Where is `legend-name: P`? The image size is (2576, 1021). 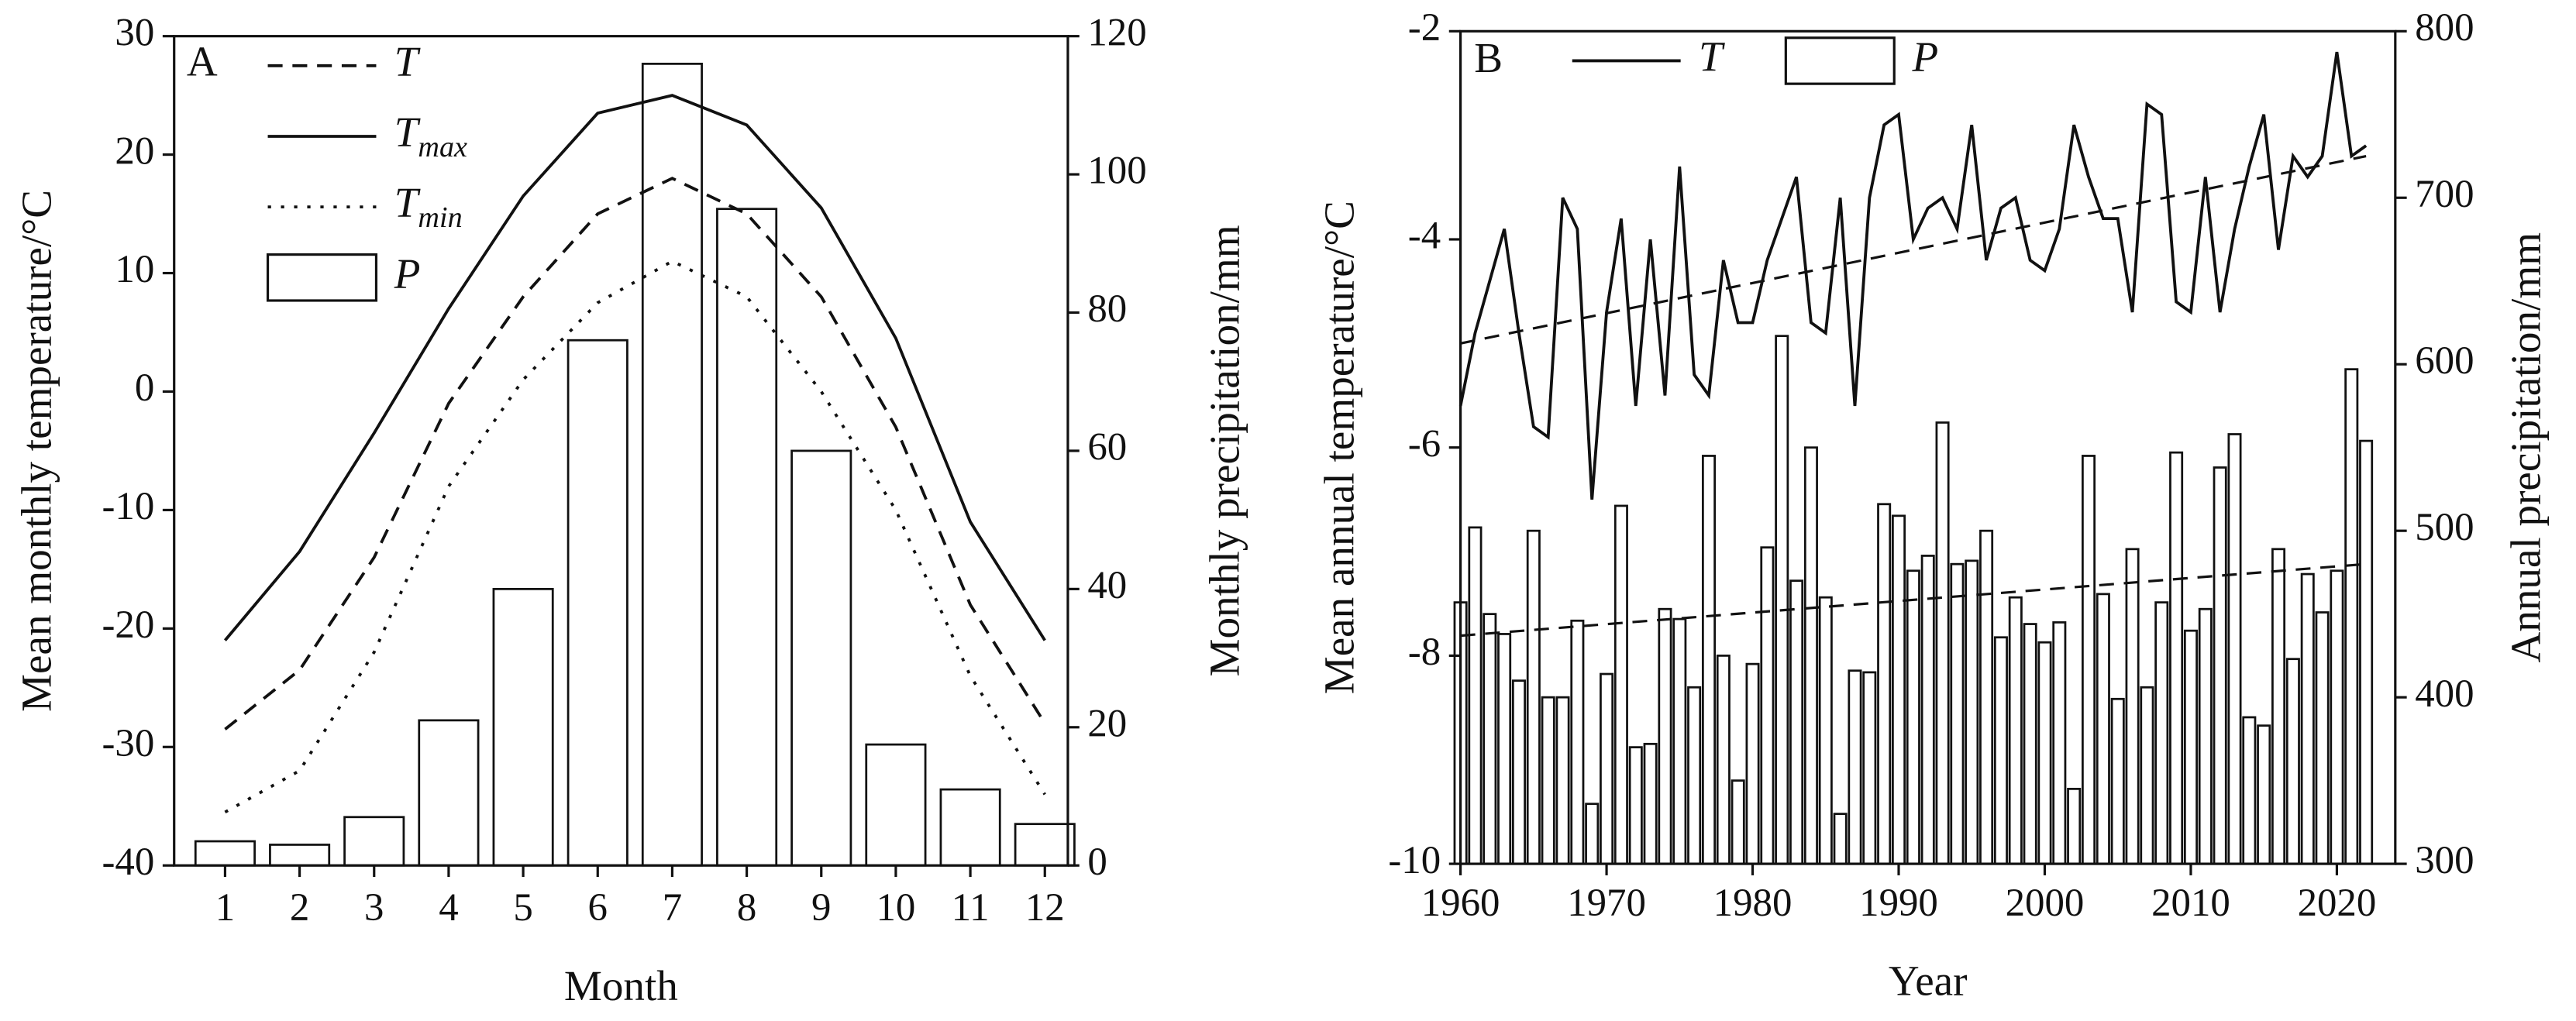
legend-name: P is located at coordinates (407, 273).